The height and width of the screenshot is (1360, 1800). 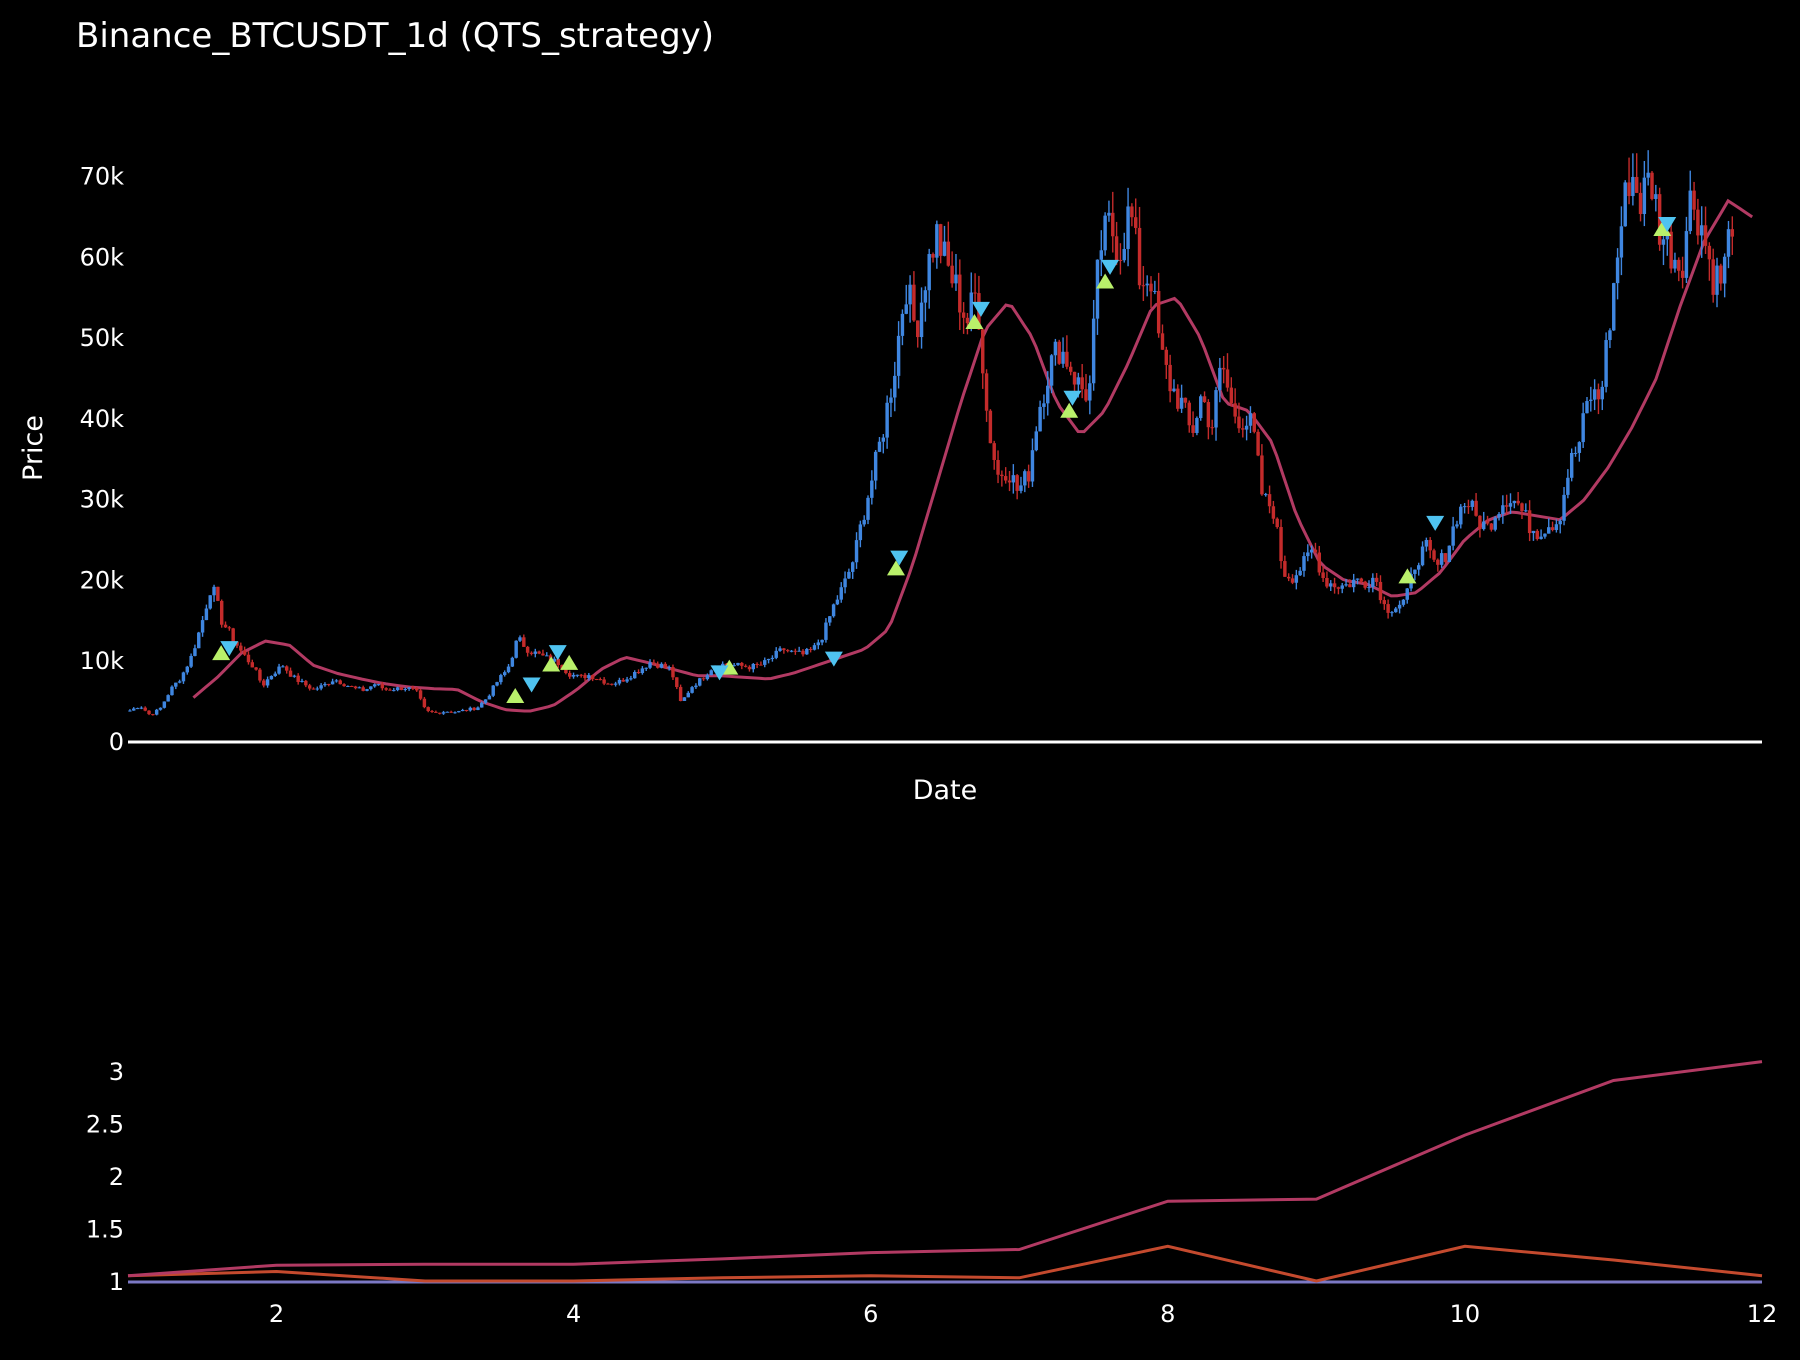 I want to click on price-y-tick-label: 60k, so click(x=102, y=257).